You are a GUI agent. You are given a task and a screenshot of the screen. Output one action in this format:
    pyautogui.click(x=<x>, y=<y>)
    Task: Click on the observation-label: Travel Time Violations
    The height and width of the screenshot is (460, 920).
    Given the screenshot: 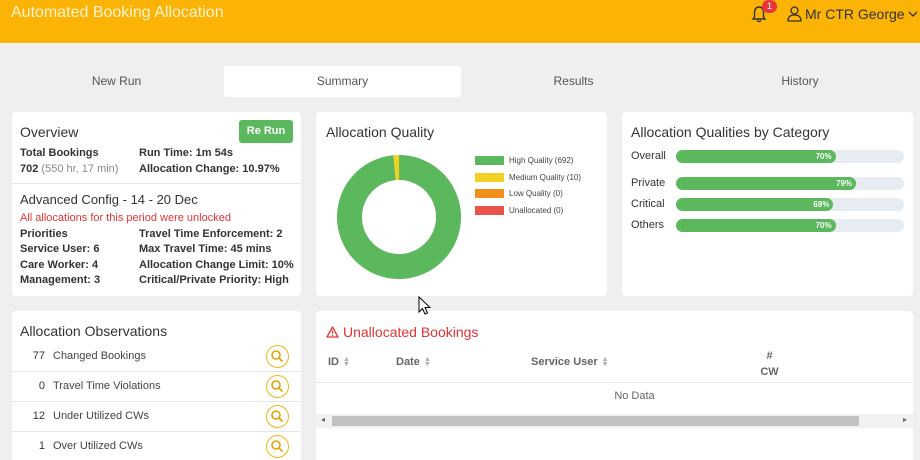 What is the action you would take?
    pyautogui.click(x=107, y=386)
    